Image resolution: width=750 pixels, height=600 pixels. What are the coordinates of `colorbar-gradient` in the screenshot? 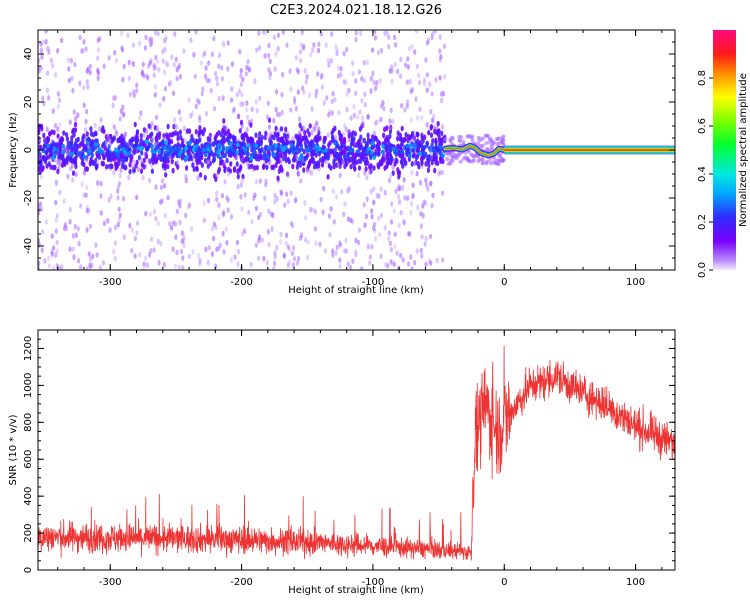 It's located at (724, 150).